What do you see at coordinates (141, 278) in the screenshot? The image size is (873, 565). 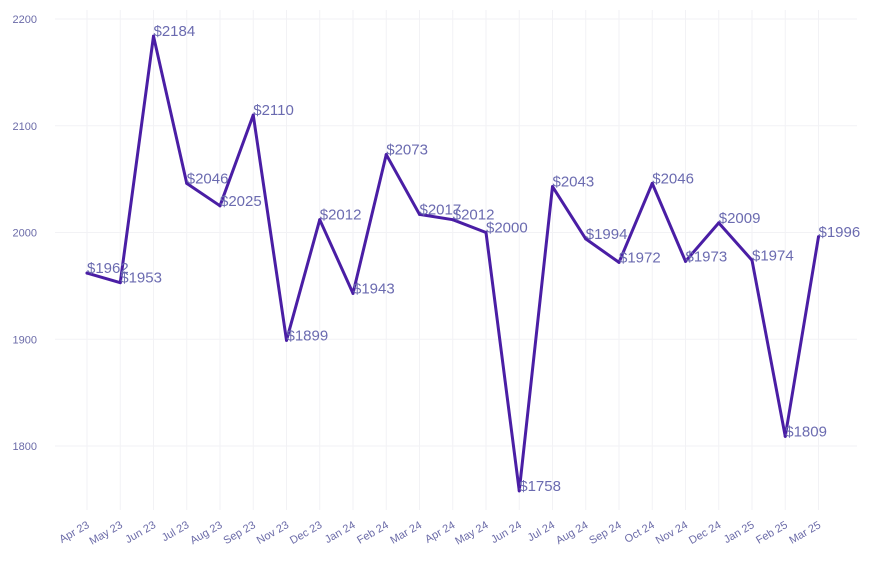 I see `data-label: $1953` at bounding box center [141, 278].